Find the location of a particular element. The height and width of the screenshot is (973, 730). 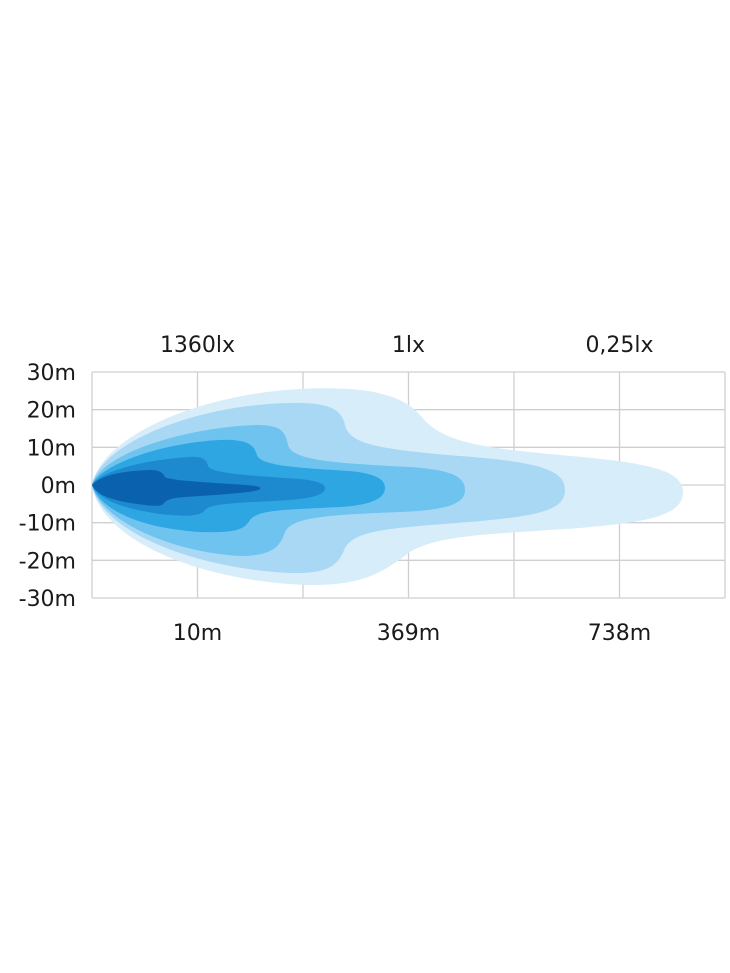

x-tick-label: 10m is located at coordinates (197, 633).